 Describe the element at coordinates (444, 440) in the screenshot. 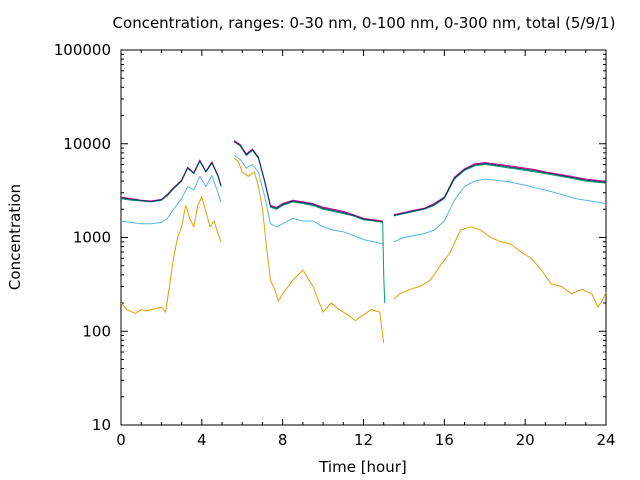

I see `x-tick-label: 16` at that location.